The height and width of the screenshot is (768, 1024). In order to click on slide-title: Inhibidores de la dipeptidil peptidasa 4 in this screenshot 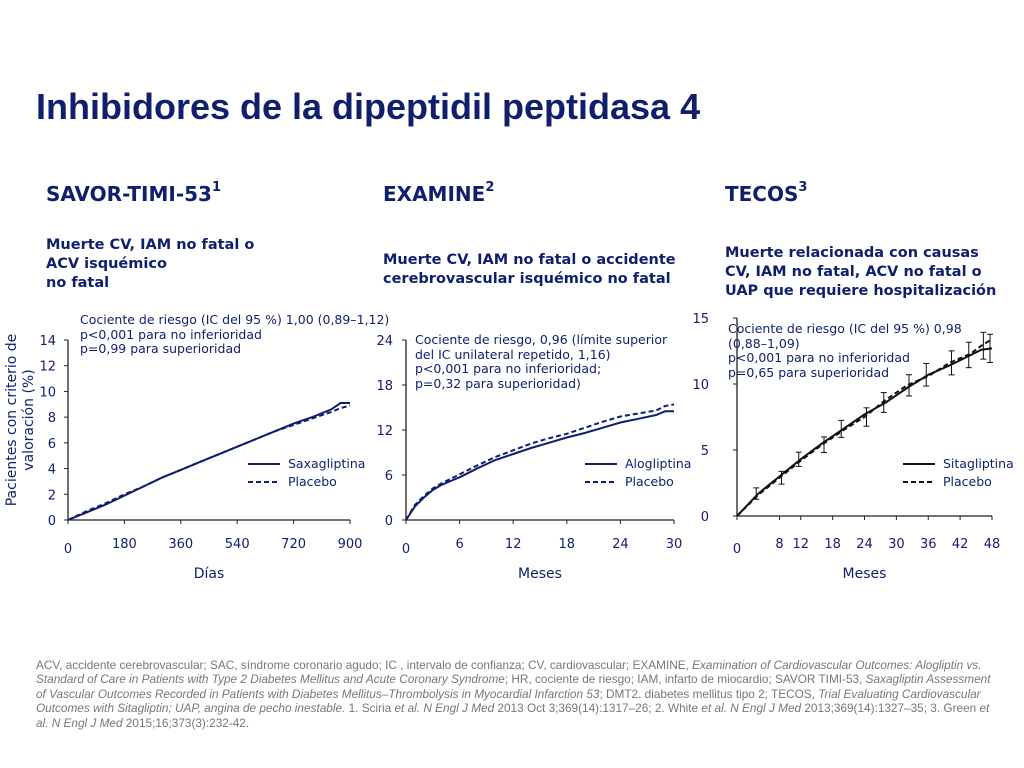, I will do `click(368, 106)`.